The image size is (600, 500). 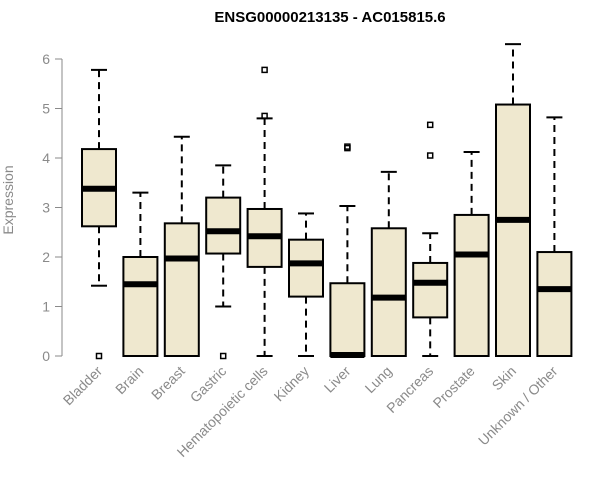 I want to click on y-tick-label: 6, so click(x=46, y=59).